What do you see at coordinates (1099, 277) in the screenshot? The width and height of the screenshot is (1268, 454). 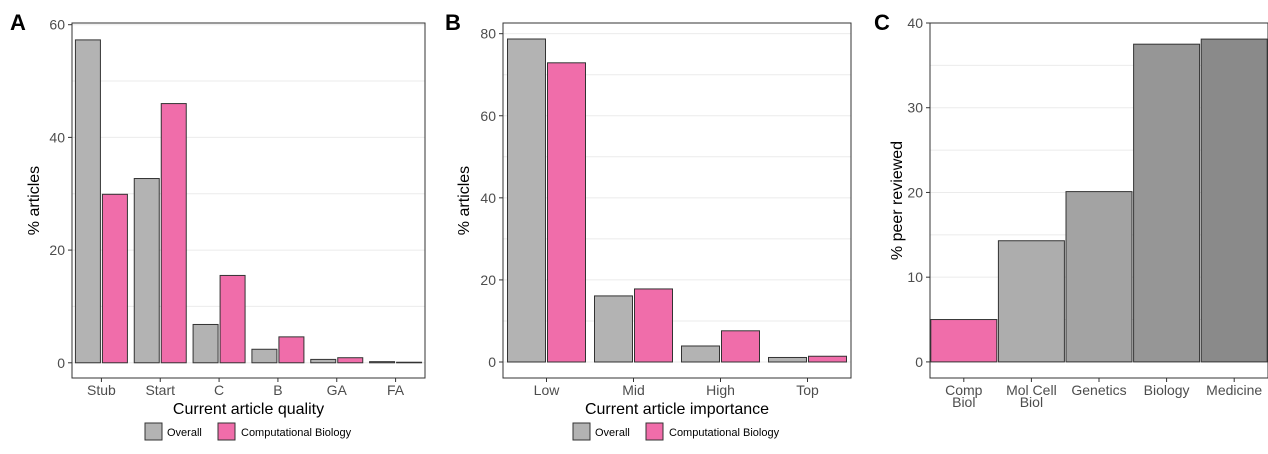 I see `bar-genetics` at bounding box center [1099, 277].